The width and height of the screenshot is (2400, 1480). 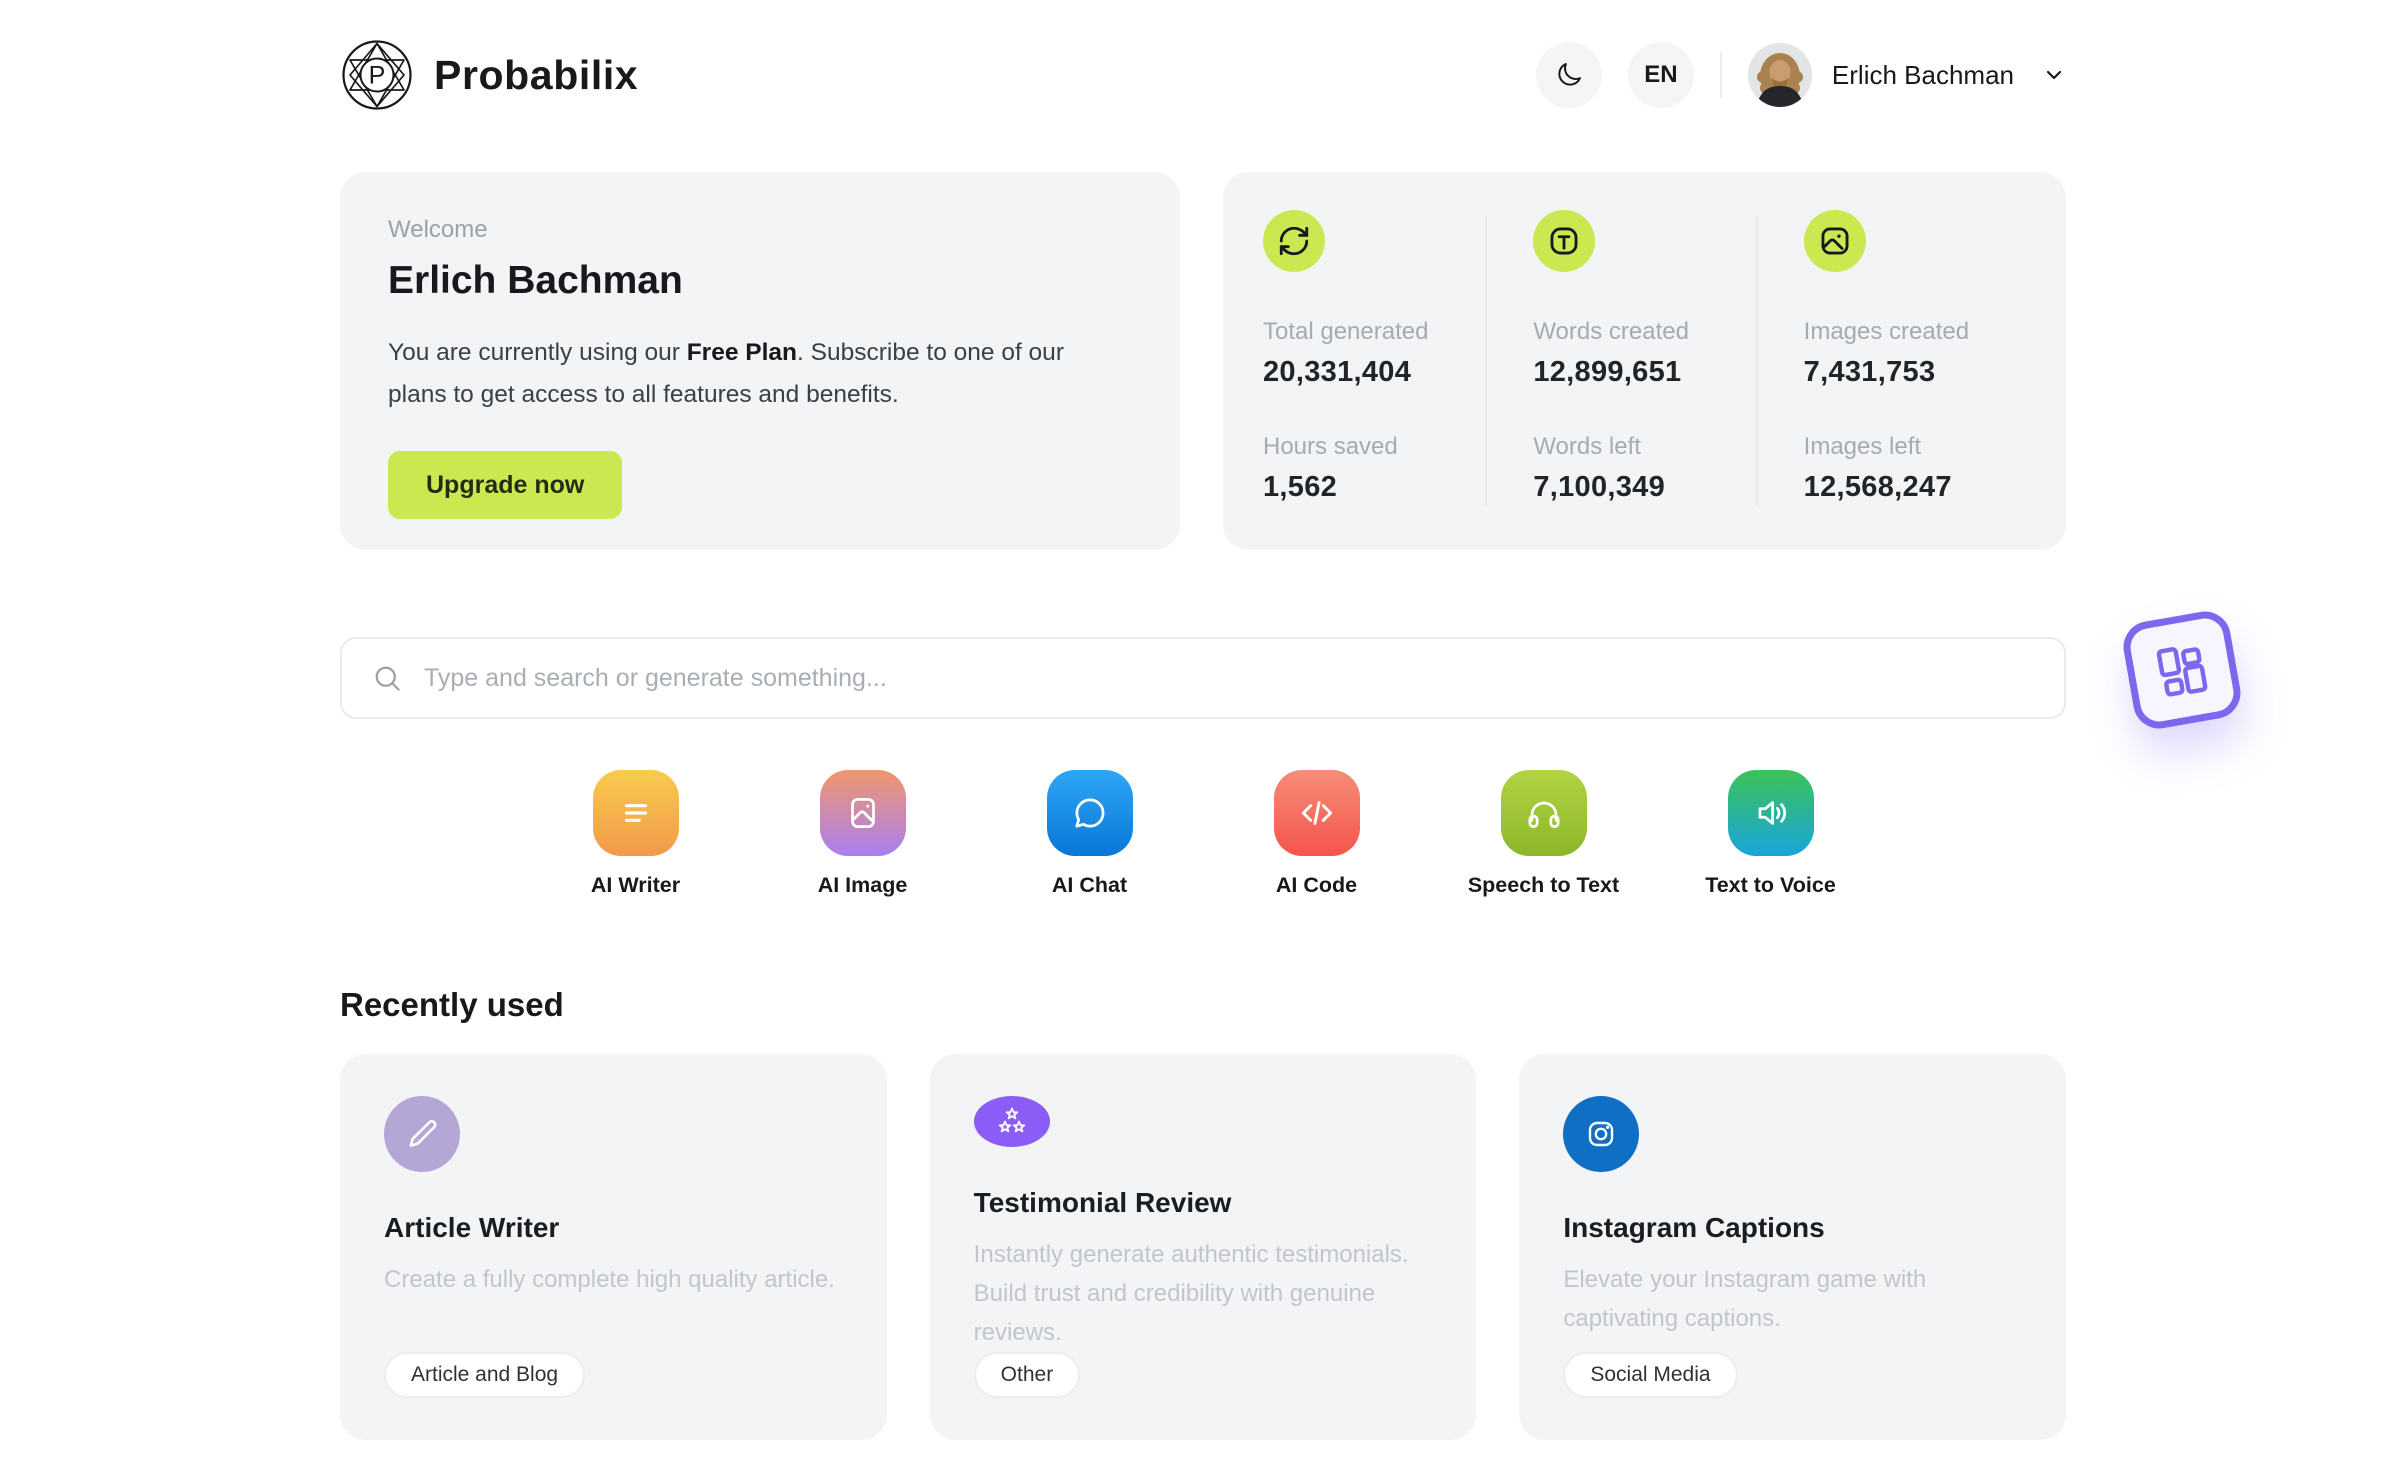 I want to click on speaker-icon, so click(x=1770, y=813).